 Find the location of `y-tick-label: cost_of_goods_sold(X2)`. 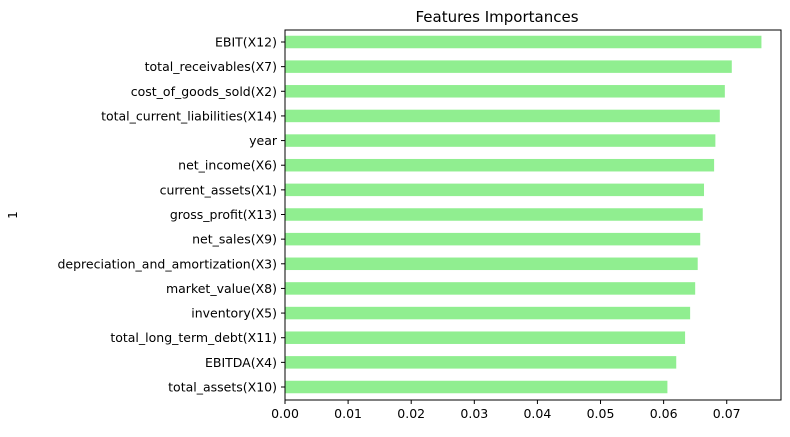

y-tick-label: cost_of_goods_sold(X2) is located at coordinates (204, 91).